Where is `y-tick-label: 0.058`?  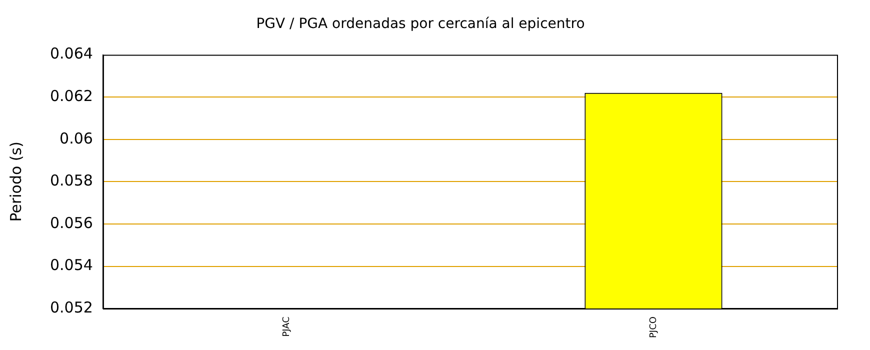
y-tick-label: 0.058 is located at coordinates (71, 181).